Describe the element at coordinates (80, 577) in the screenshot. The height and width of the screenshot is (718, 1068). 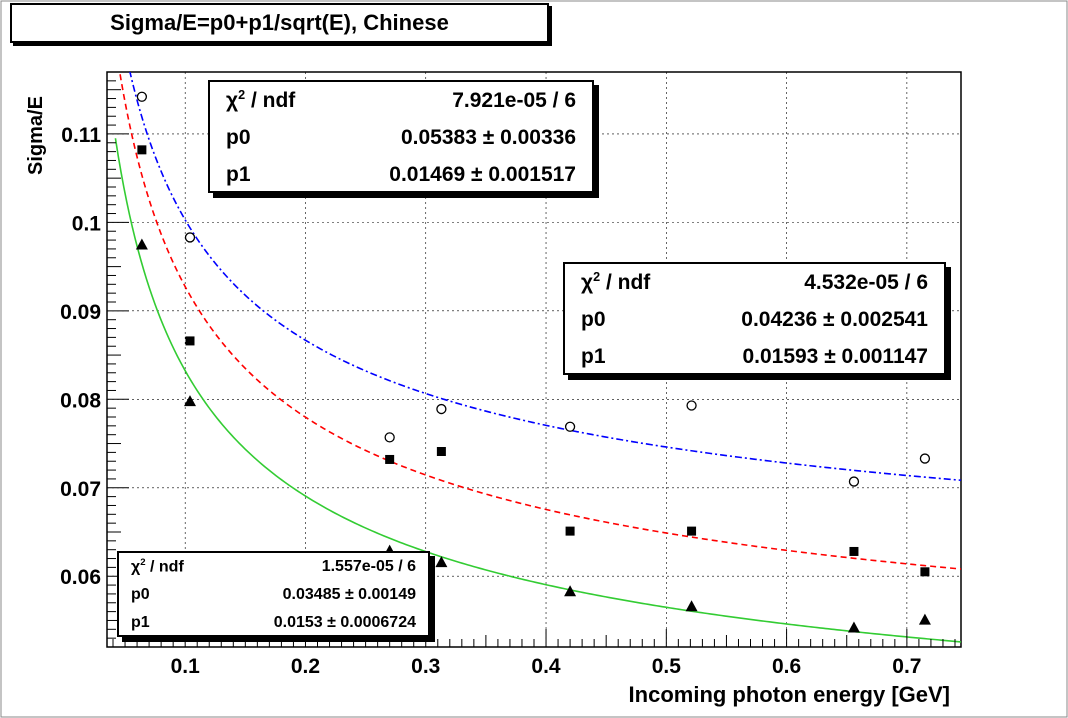
I see `y-tick-label: 0.06` at that location.